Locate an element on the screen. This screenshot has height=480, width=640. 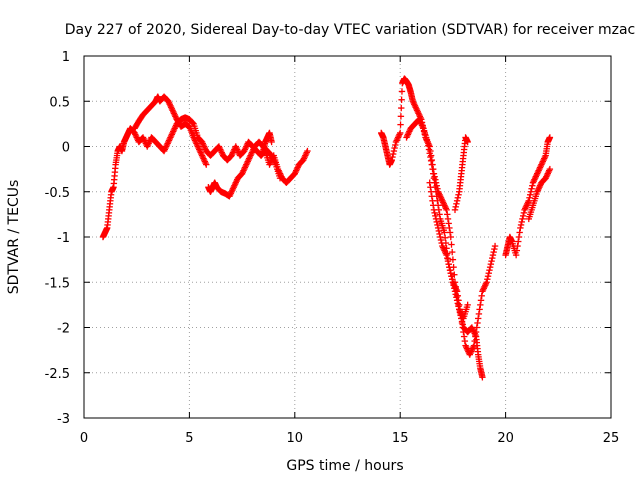
y-tick-label: -0.5 is located at coordinates (57, 193).